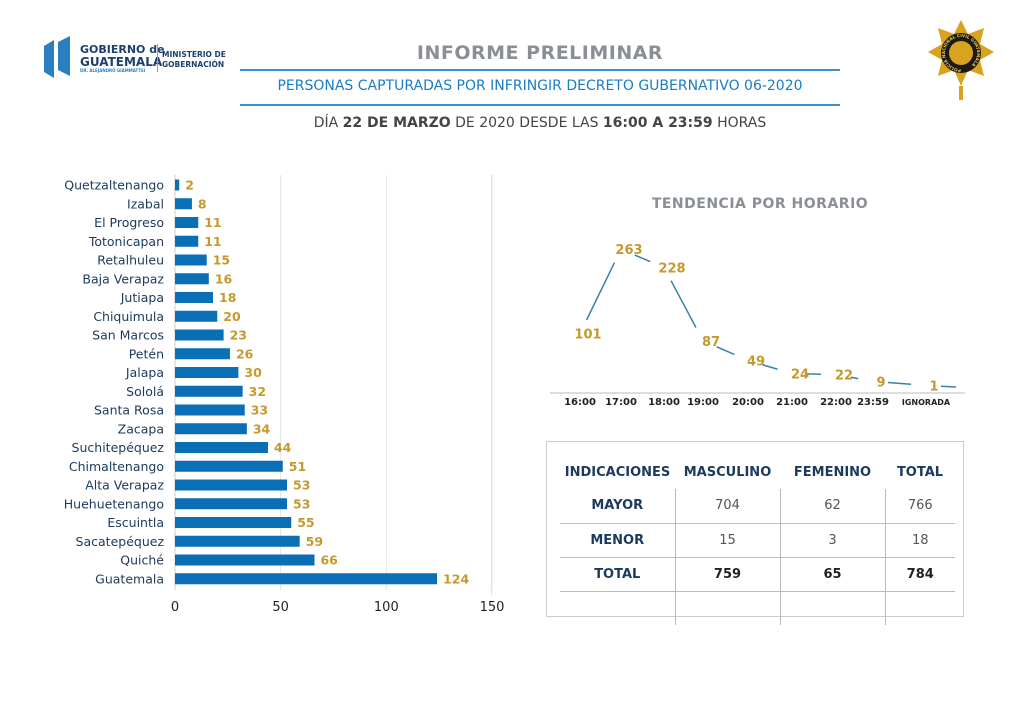 This screenshot has width=1024, height=710. What do you see at coordinates (123, 278) in the screenshot?
I see `bar-category-label: Baja Verapaz` at bounding box center [123, 278].